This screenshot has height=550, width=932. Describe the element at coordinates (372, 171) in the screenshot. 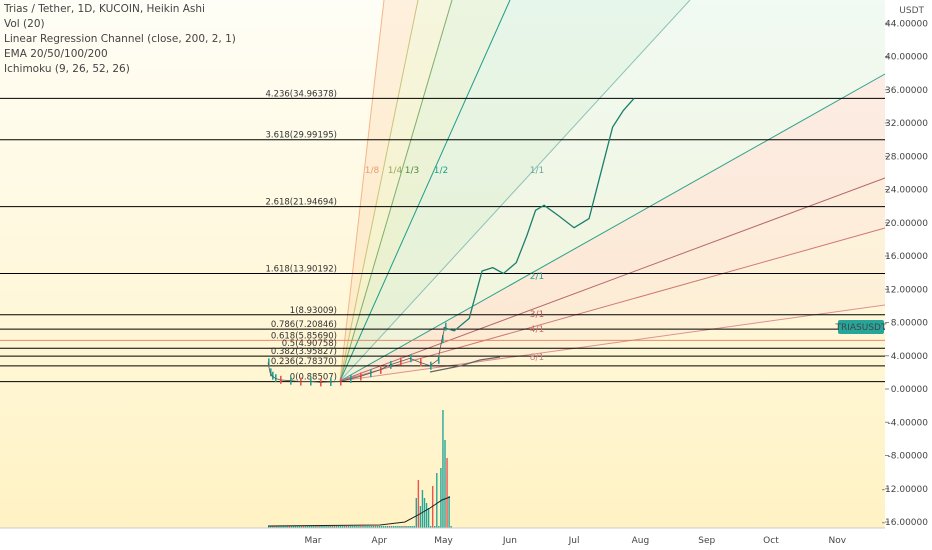

I see `gann-fan-label: 1/8` at that location.